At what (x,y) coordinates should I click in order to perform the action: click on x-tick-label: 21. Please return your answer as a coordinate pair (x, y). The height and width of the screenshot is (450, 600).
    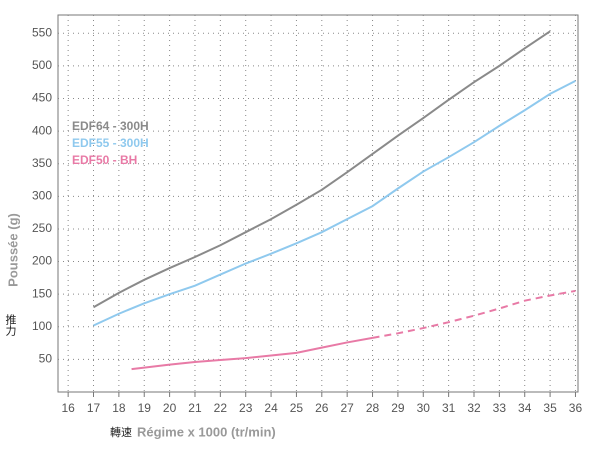
    Looking at the image, I should click on (195, 408).